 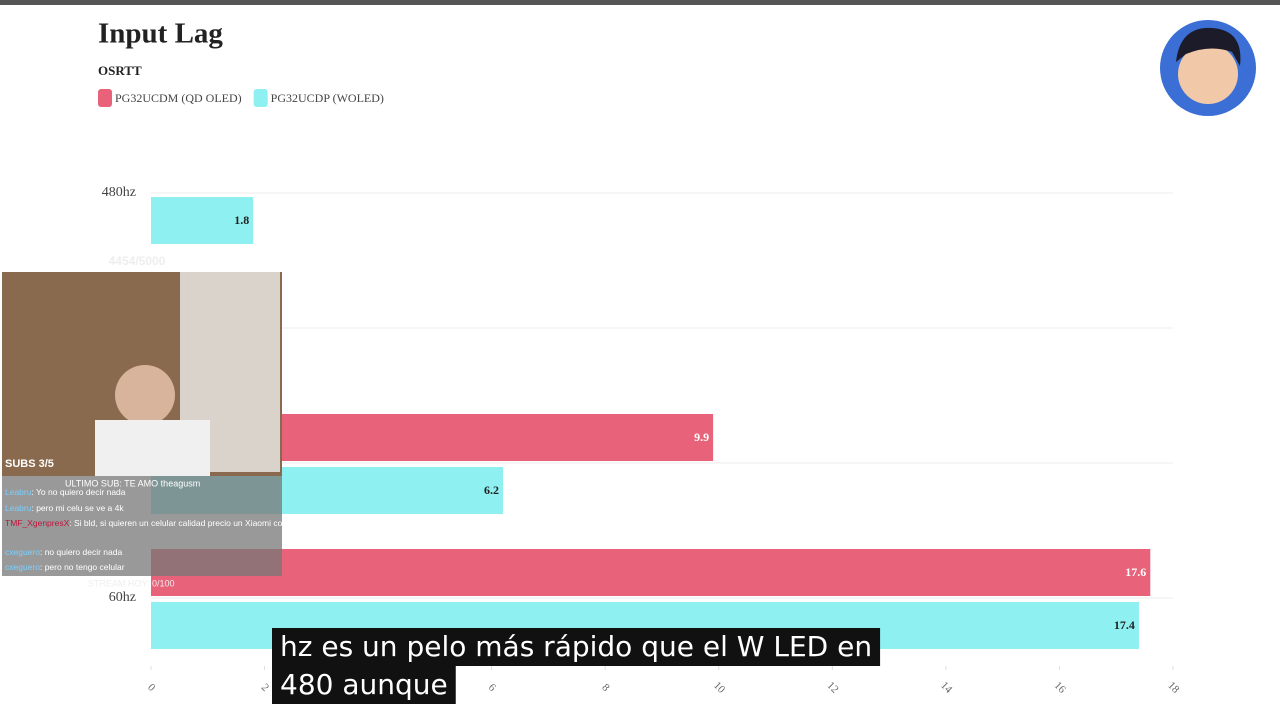 What do you see at coordinates (719, 688) in the screenshot?
I see `x-tick-label: 10` at bounding box center [719, 688].